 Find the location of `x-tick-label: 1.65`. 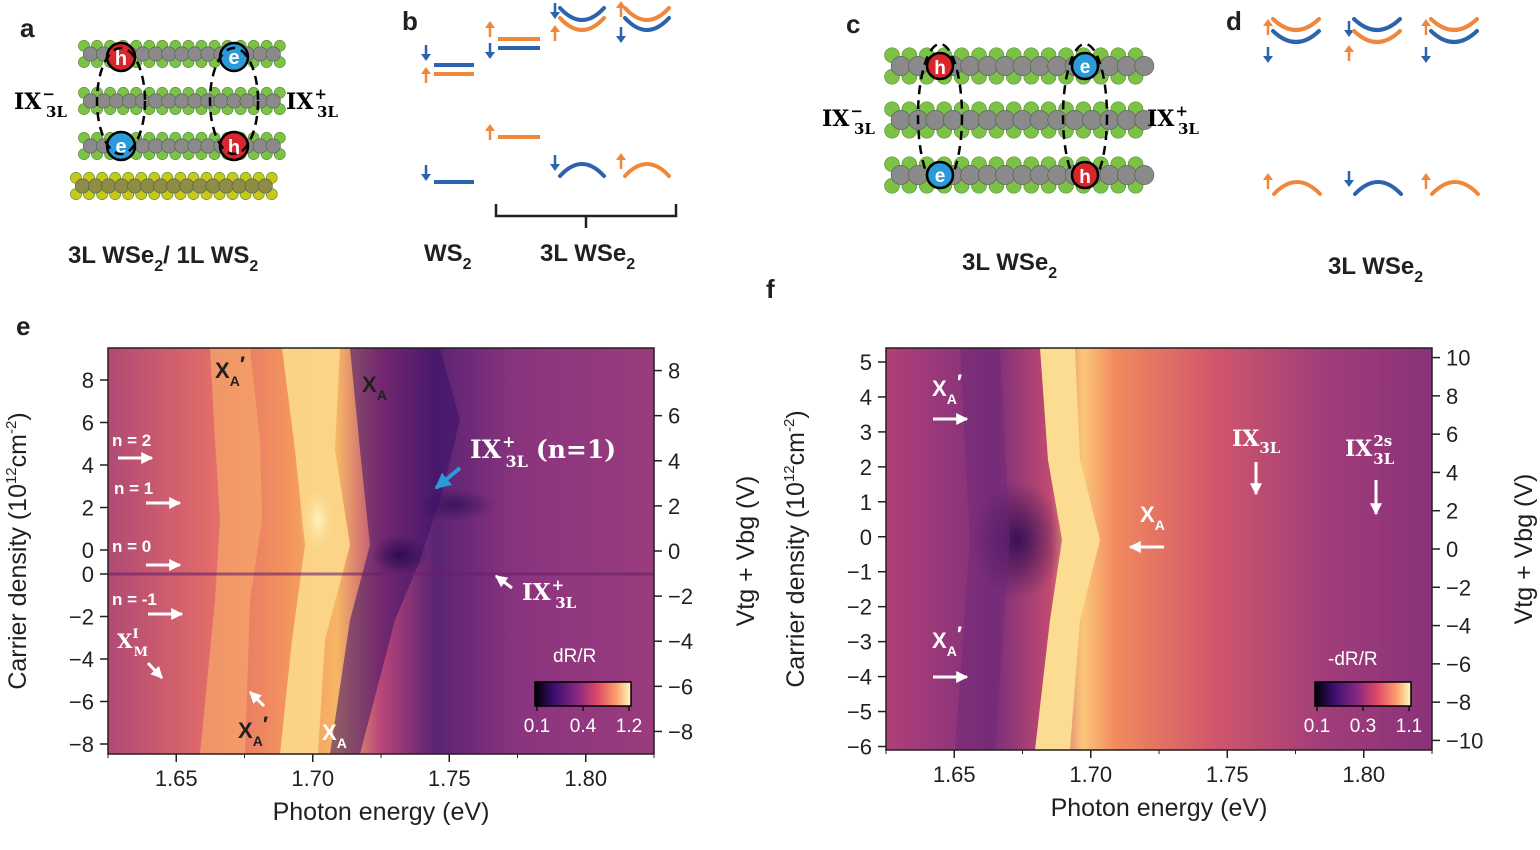

x-tick-label: 1.65 is located at coordinates (176, 778).